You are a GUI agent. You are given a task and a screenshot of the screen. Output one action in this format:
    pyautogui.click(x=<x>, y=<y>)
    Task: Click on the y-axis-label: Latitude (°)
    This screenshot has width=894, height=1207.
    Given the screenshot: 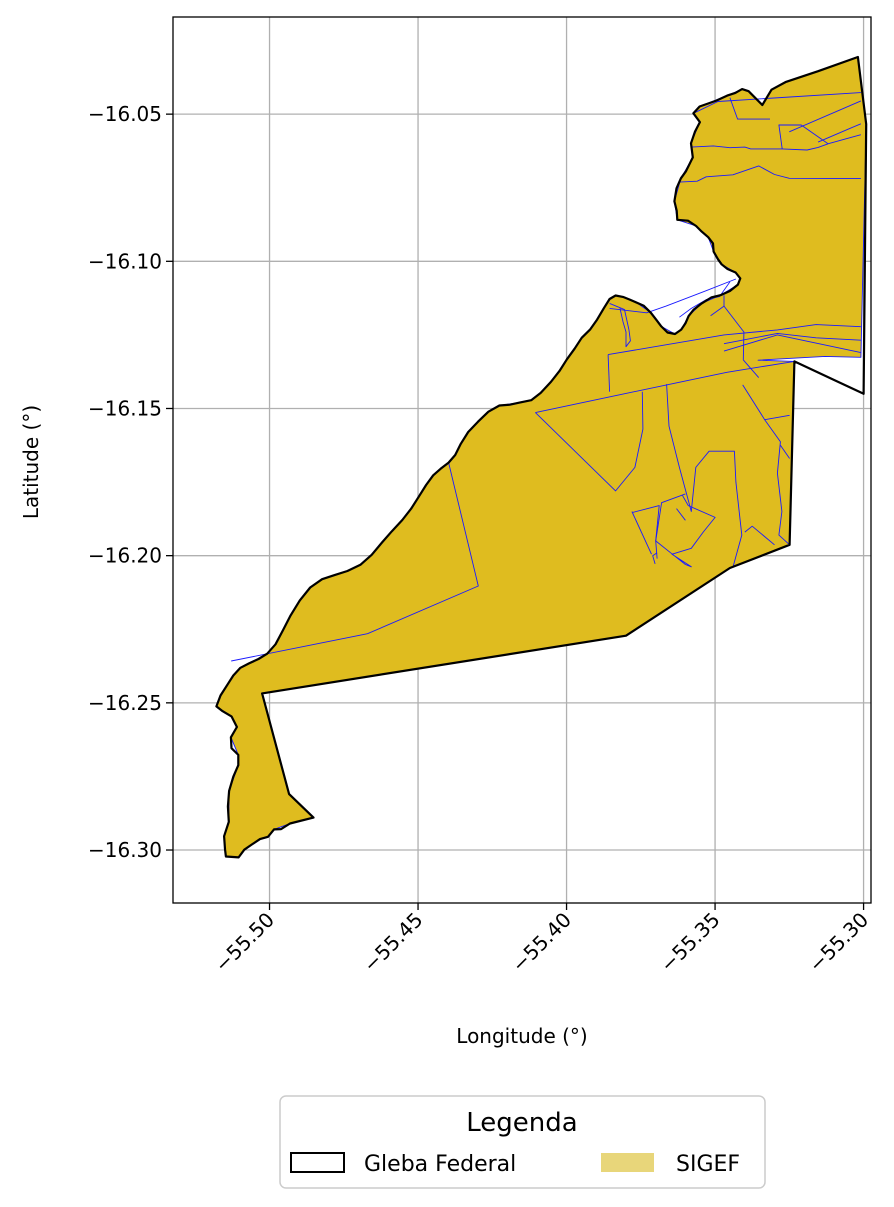 What is the action you would take?
    pyautogui.click(x=31, y=462)
    